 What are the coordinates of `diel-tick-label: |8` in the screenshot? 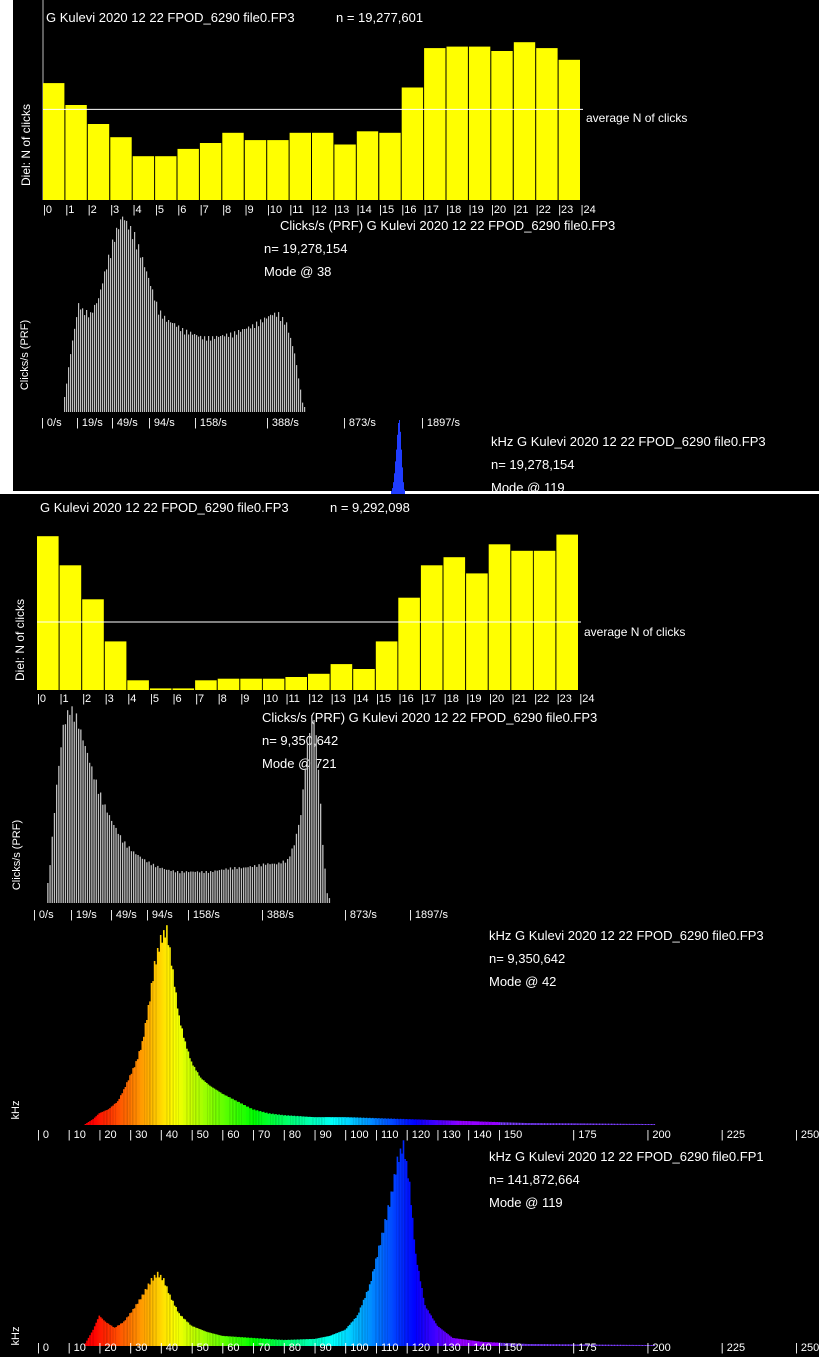 It's located at (222, 699).